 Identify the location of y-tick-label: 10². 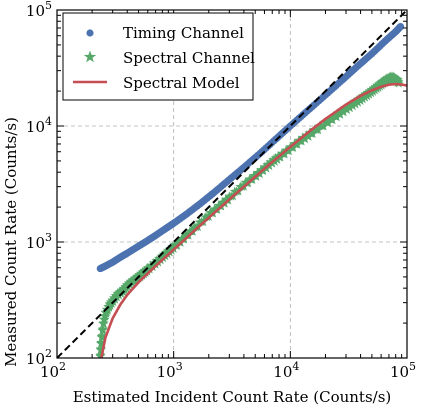
(39, 357).